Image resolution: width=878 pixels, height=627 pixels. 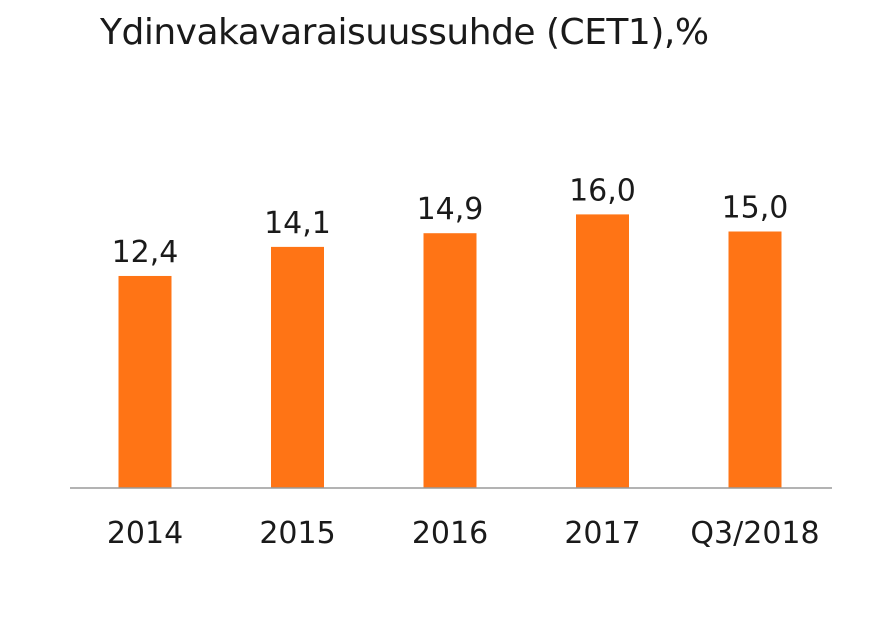 I want to click on chart-title: Ydinvakavaraisuussuhde (CET1),%, so click(x=404, y=32).